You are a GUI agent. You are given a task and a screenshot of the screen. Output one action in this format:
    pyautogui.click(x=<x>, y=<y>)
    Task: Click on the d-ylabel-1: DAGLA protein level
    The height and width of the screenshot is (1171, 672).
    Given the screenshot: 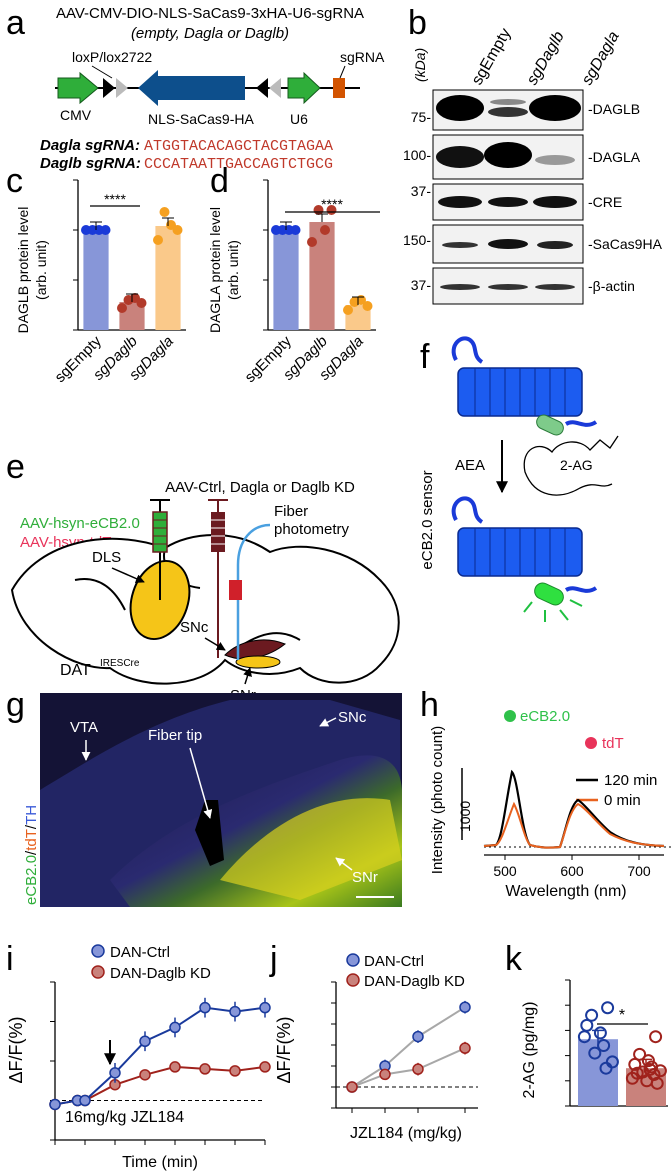 What is the action you would take?
    pyautogui.click(x=215, y=270)
    